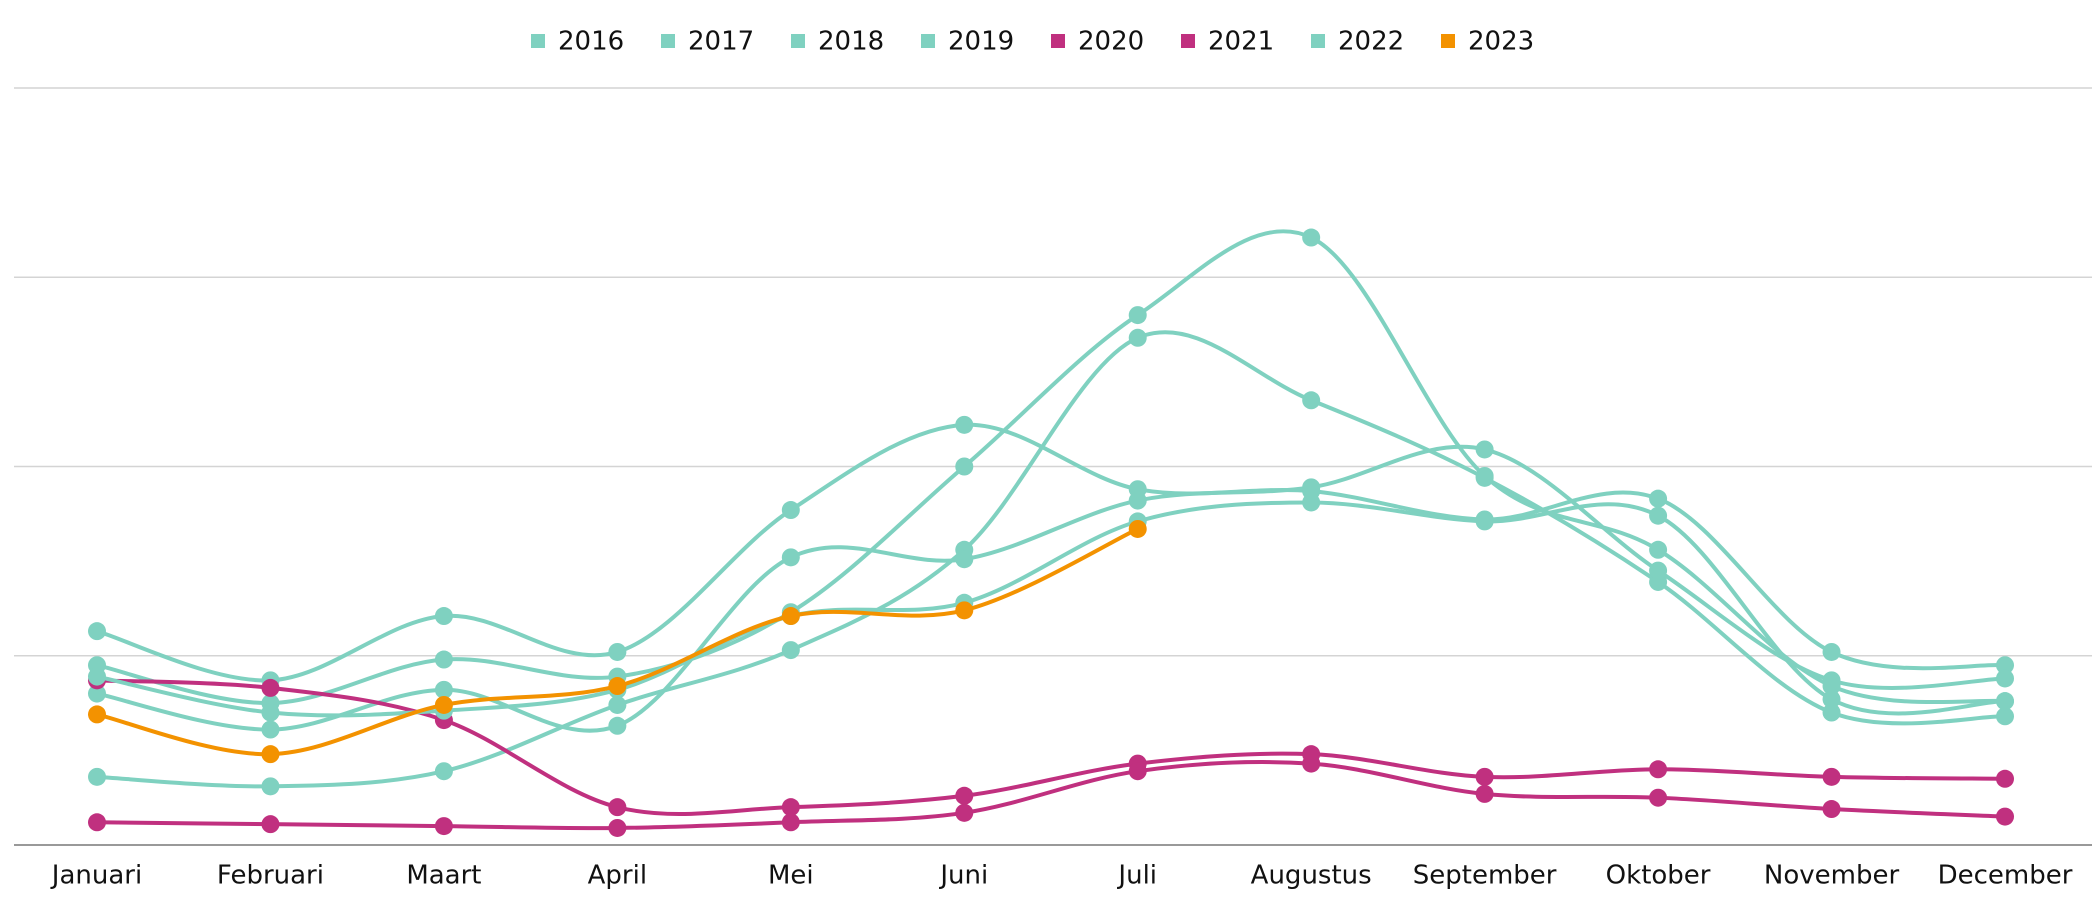 Image resolution: width=2100 pixels, height=900 pixels. Describe the element at coordinates (1485, 876) in the screenshot. I see `x-tick-label: September` at that location.